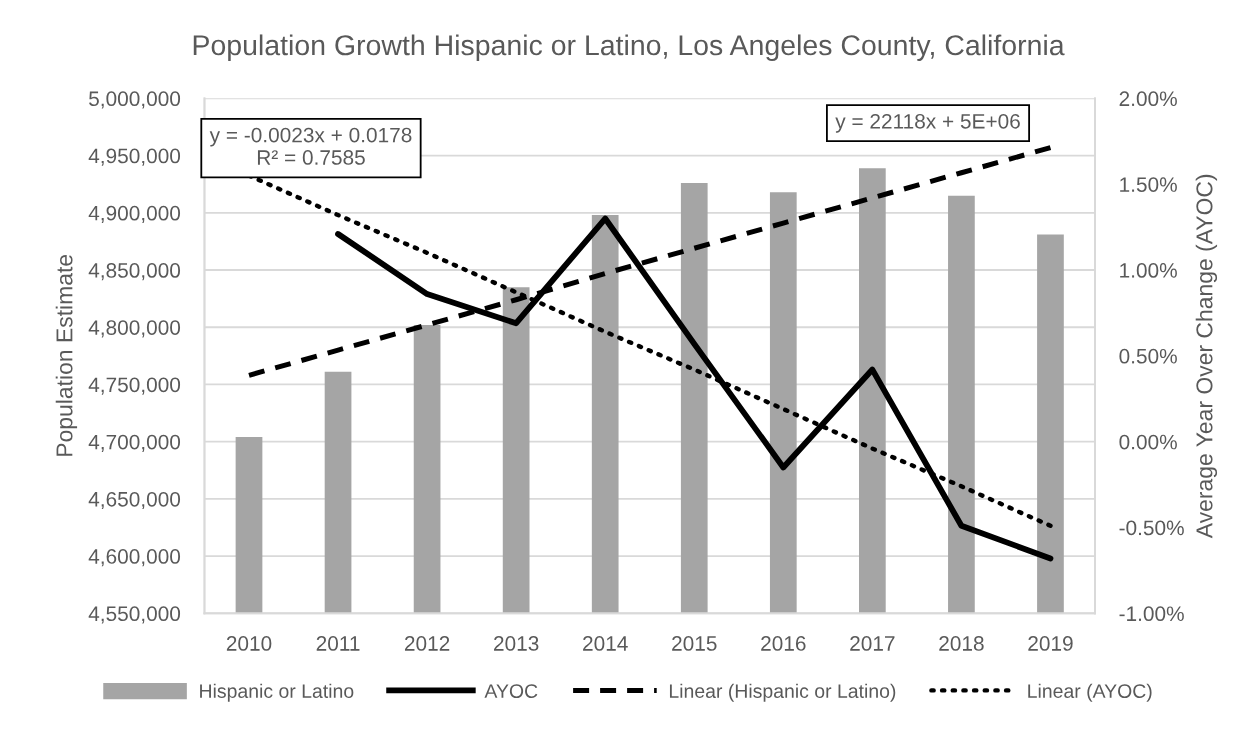 Image resolution: width=1256 pixels, height=734 pixels. What do you see at coordinates (605, 643) in the screenshot?
I see `x-tick-label: 2014` at bounding box center [605, 643].